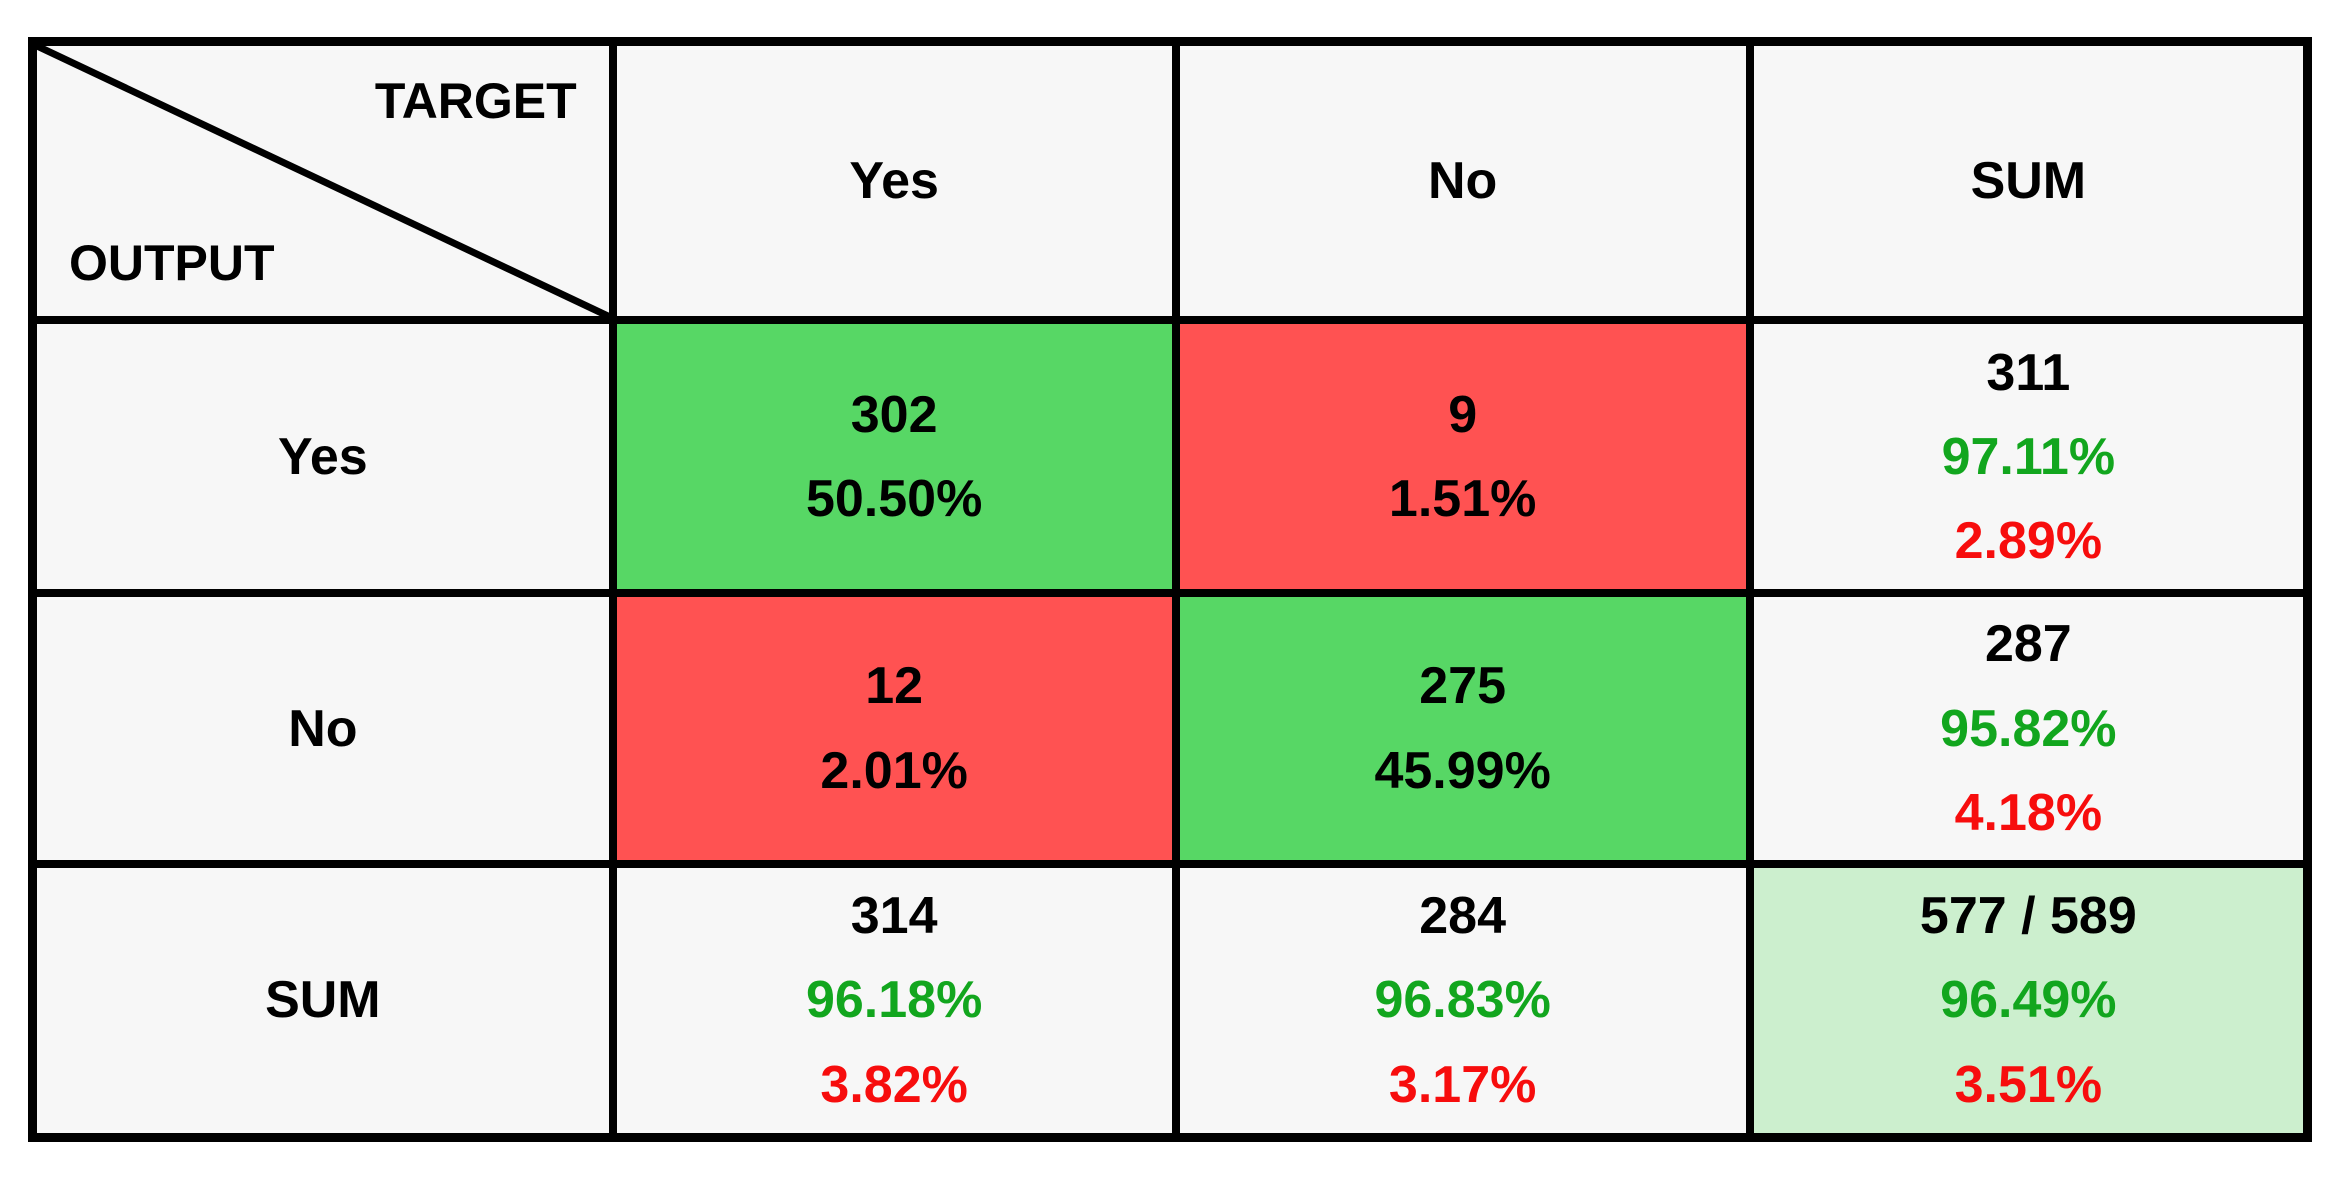 The height and width of the screenshot is (1184, 2348). I want to click on correct-percent: 97.11%, so click(2028, 456).